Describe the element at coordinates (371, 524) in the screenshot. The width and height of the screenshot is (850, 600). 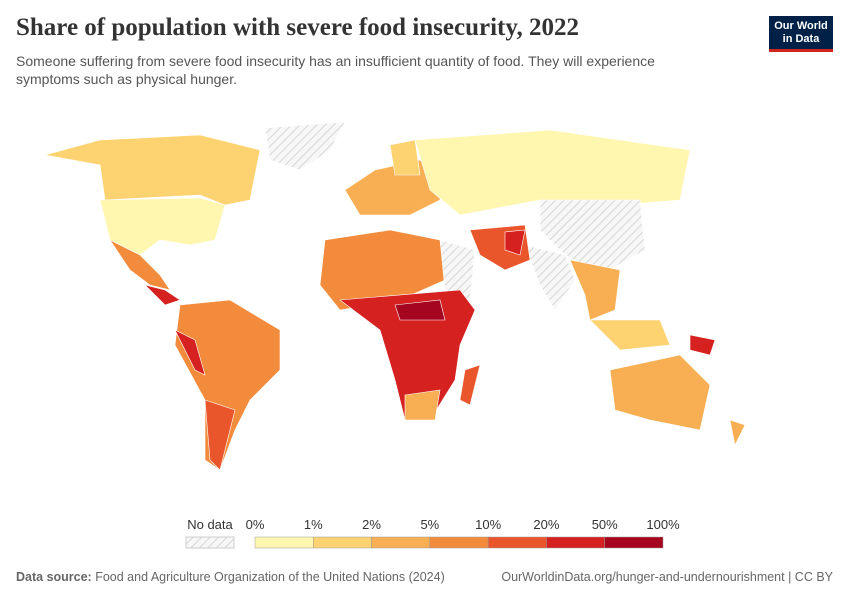
I see `legend-label: 2%` at that location.